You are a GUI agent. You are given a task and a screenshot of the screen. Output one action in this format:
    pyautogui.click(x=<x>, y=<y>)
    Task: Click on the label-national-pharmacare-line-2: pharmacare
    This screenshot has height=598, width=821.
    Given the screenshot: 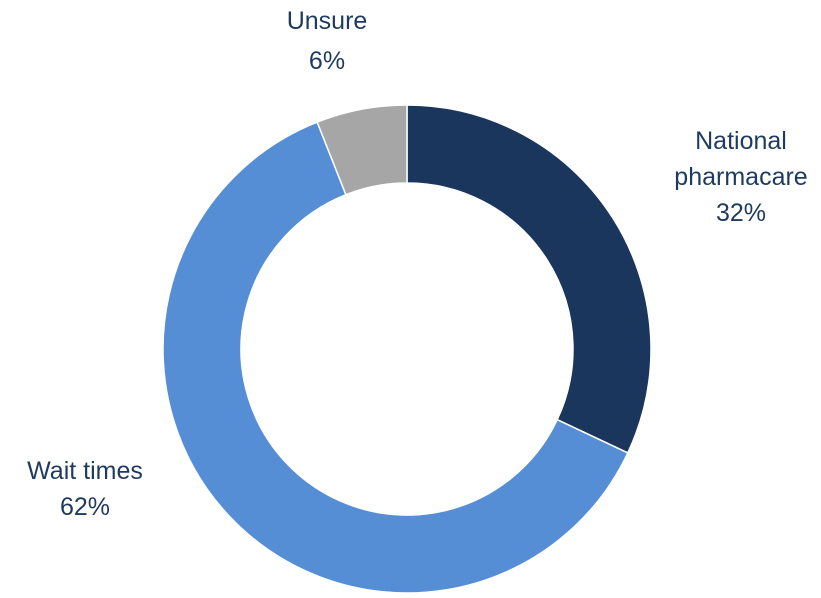 What is the action you would take?
    pyautogui.click(x=740, y=177)
    